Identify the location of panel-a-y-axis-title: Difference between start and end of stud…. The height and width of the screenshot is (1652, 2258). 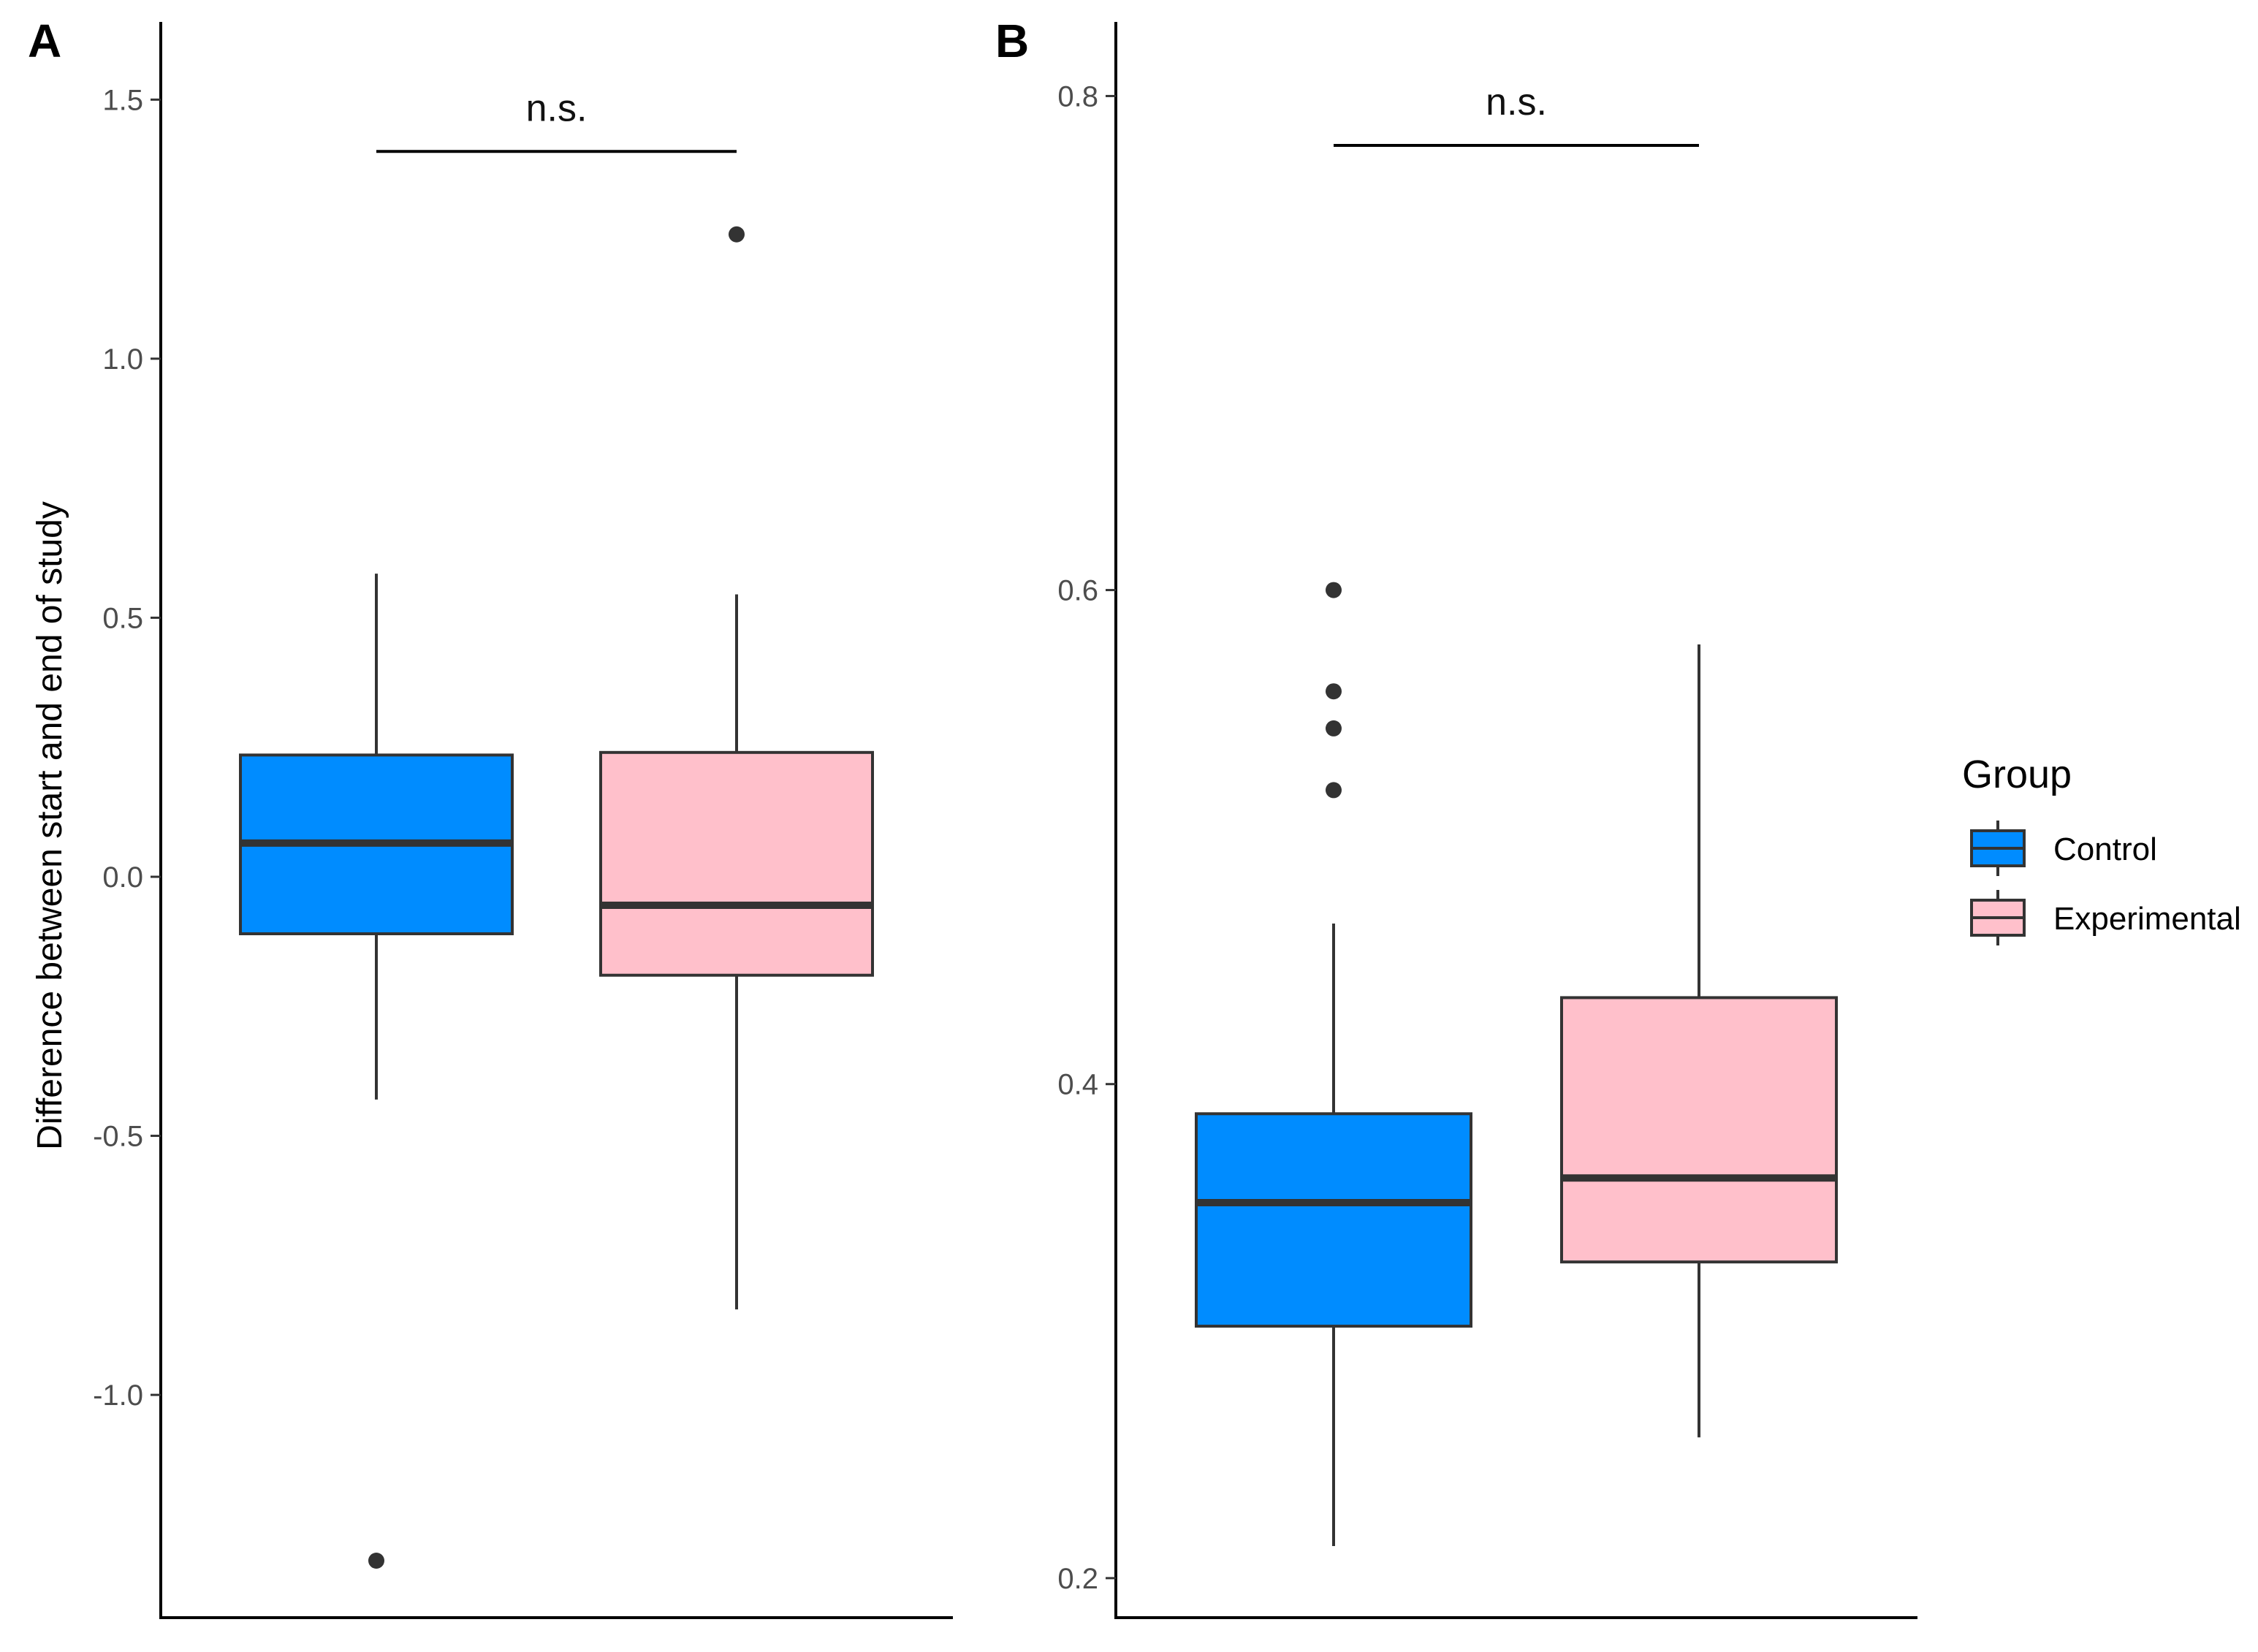
(50, 825).